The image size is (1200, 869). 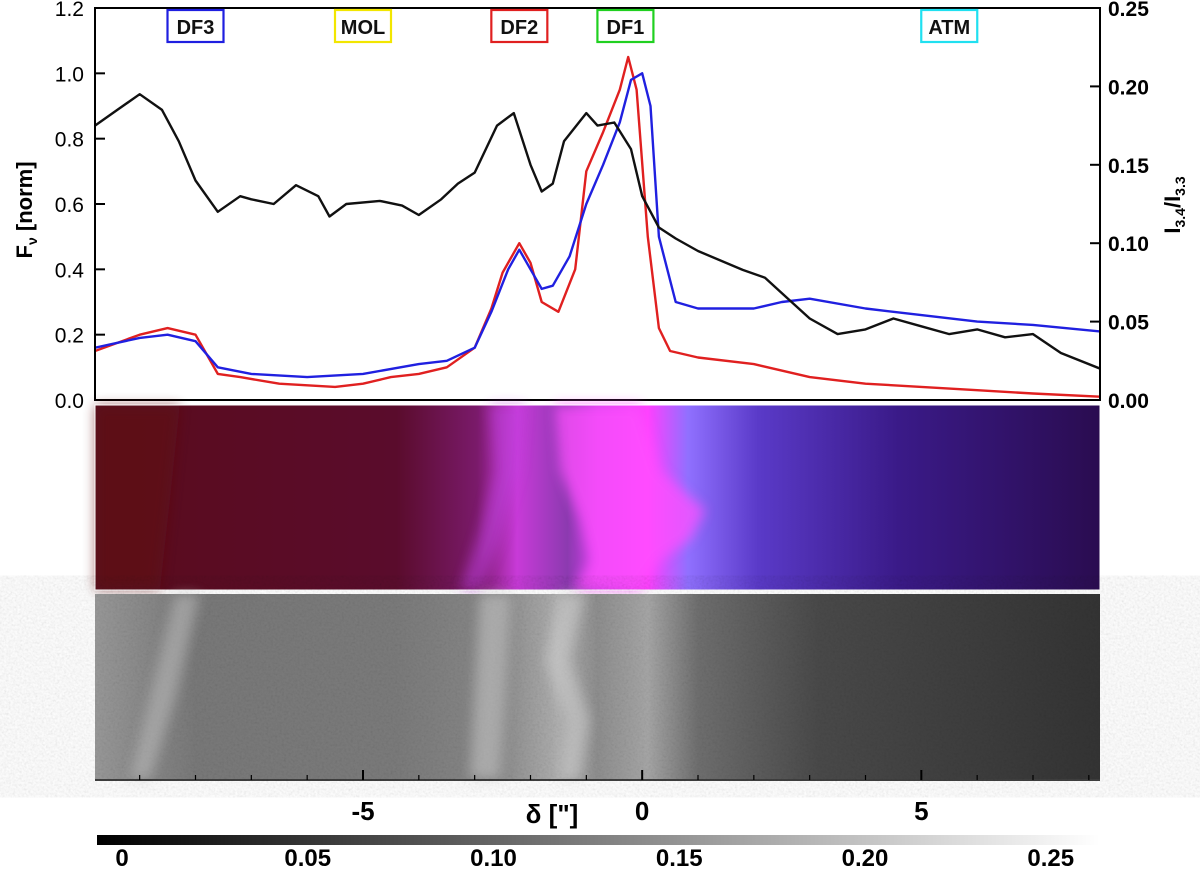 I want to click on region-label-mol: MOL, so click(x=363, y=26).